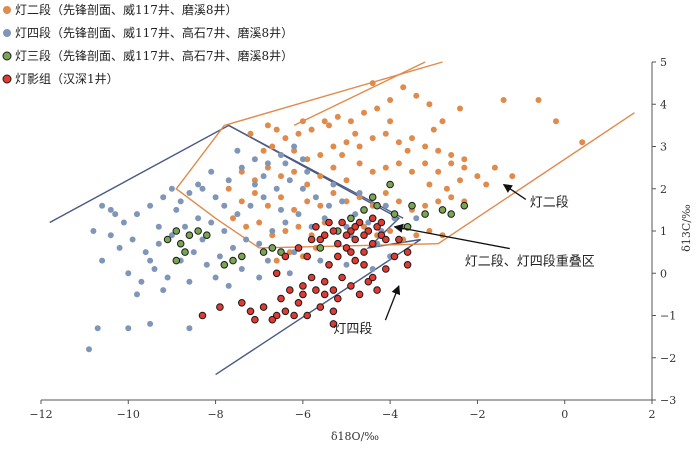 Image resolution: width=700 pixels, height=451 pixels. I want to click on legend-label: 灯影组（汉深1井）, so click(67, 79).